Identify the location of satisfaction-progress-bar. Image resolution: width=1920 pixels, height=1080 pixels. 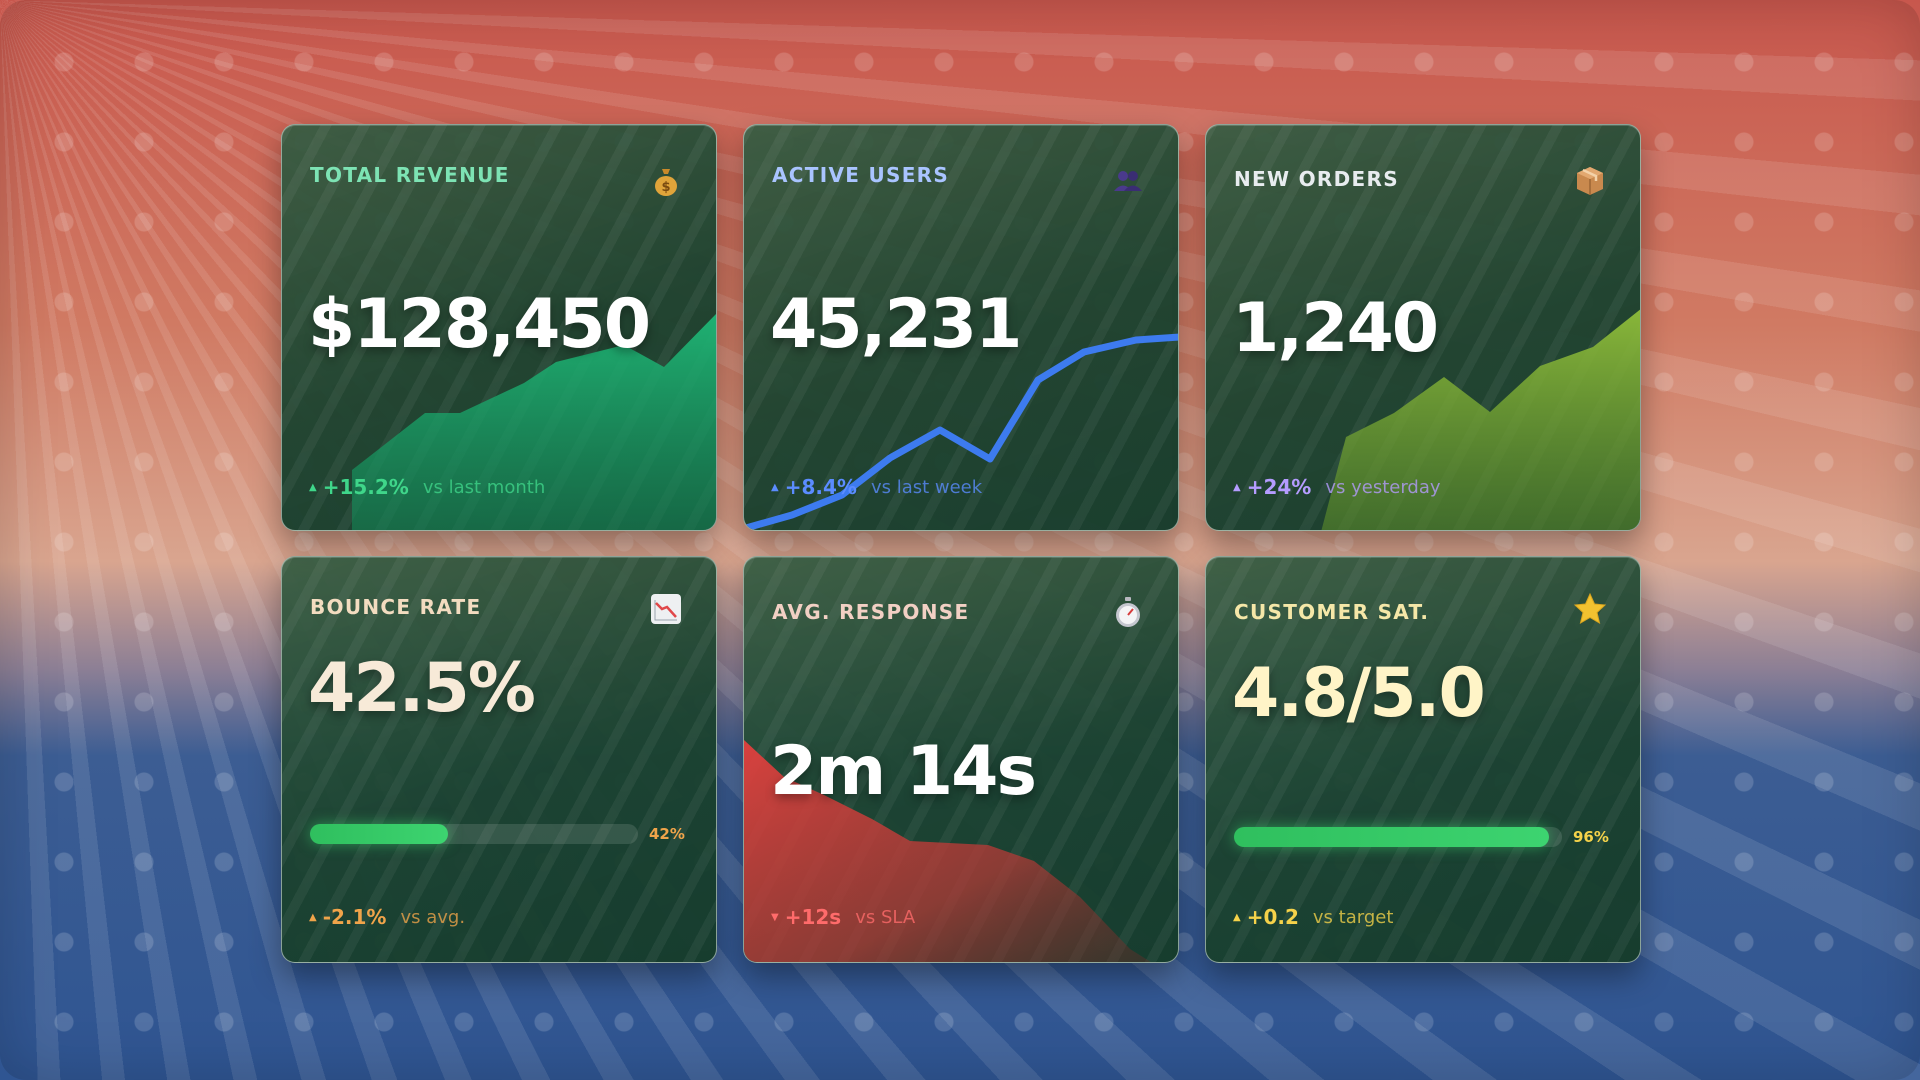
(1398, 837).